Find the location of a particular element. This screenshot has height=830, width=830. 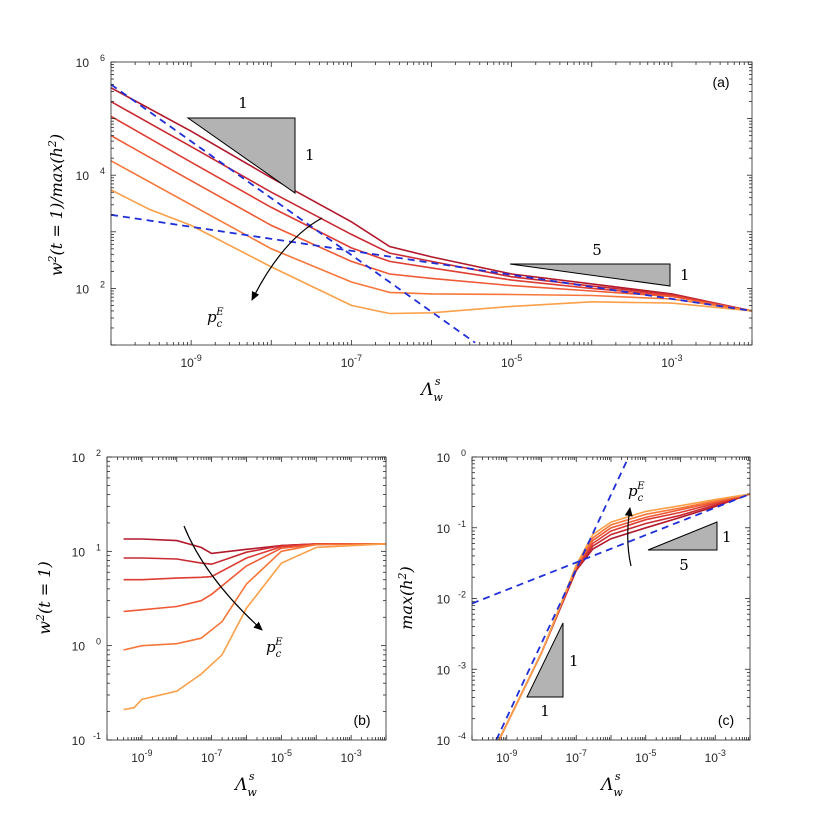

y-tick-label: 10 6 is located at coordinates (90, 61).